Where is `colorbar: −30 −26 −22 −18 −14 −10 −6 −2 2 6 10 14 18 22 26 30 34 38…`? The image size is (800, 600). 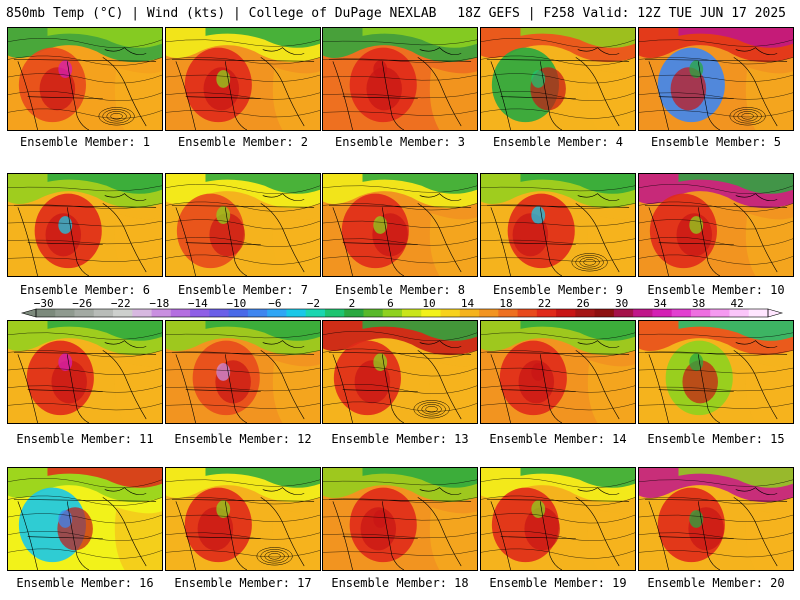 colorbar: −30 −26 −22 −18 −14 −10 −6 −2 2 6 10 14 18 22 26 30 34 38… is located at coordinates (400, 308).